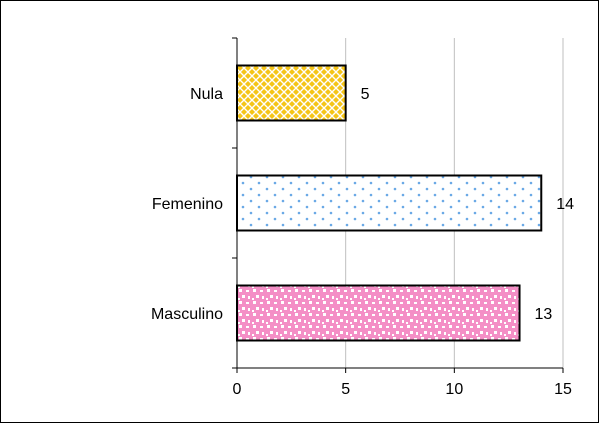 This screenshot has width=599, height=428. I want to click on bar-nula, so click(291, 93).